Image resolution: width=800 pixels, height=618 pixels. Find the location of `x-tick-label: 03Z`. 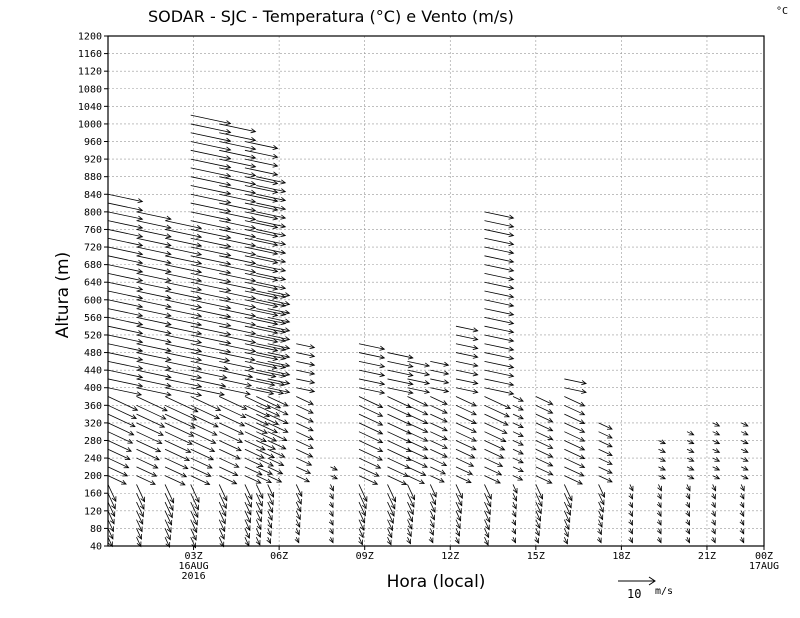

x-tick-label: 03Z is located at coordinates (194, 556).